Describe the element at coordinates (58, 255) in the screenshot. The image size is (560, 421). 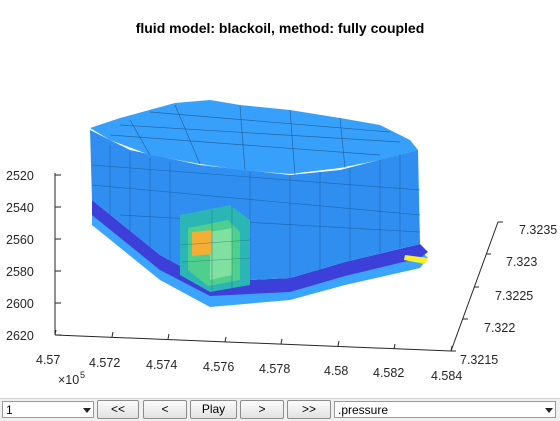
I see `z-axis-ticks` at that location.